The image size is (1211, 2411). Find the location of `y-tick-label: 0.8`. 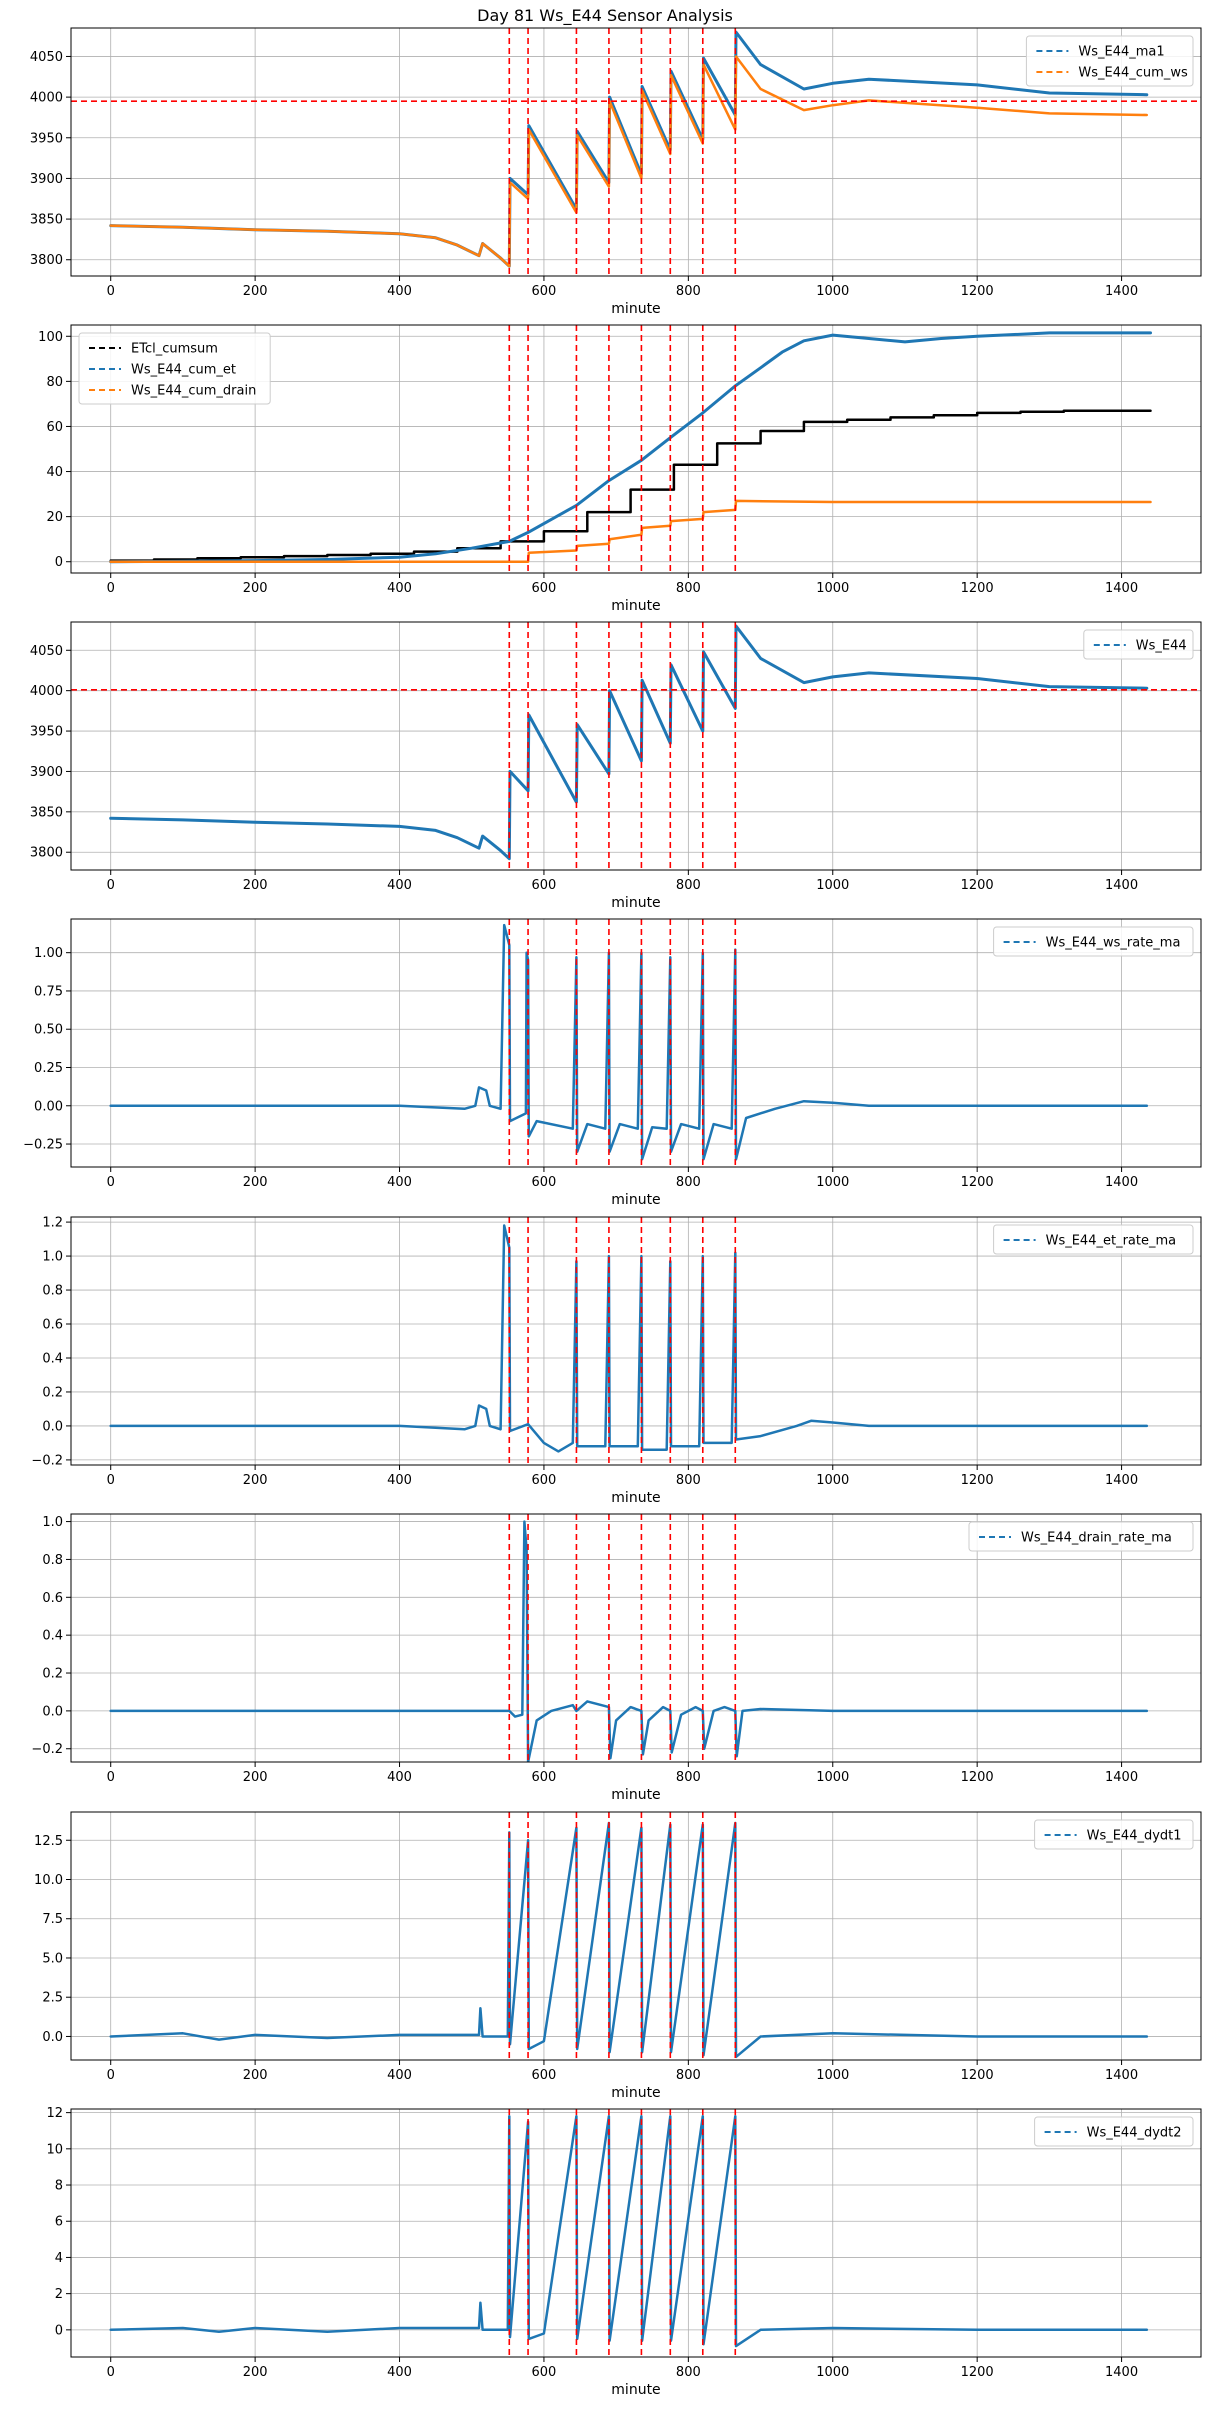

y-tick-label: 0.8 is located at coordinates (52, 1291).